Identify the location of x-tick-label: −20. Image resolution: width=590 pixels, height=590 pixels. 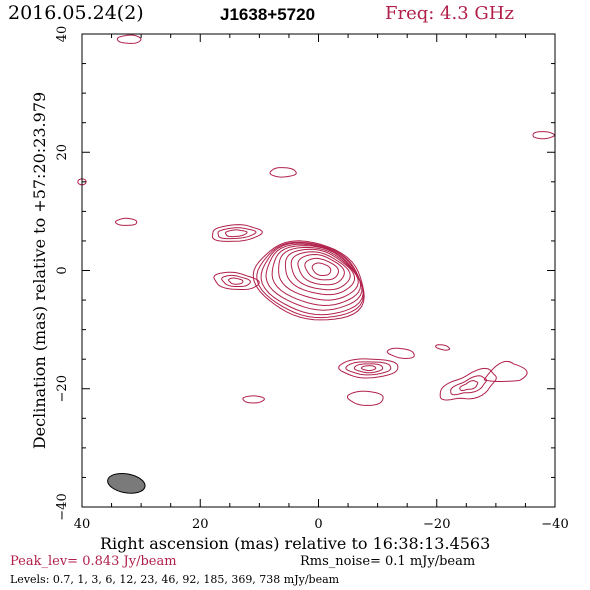
(436, 524).